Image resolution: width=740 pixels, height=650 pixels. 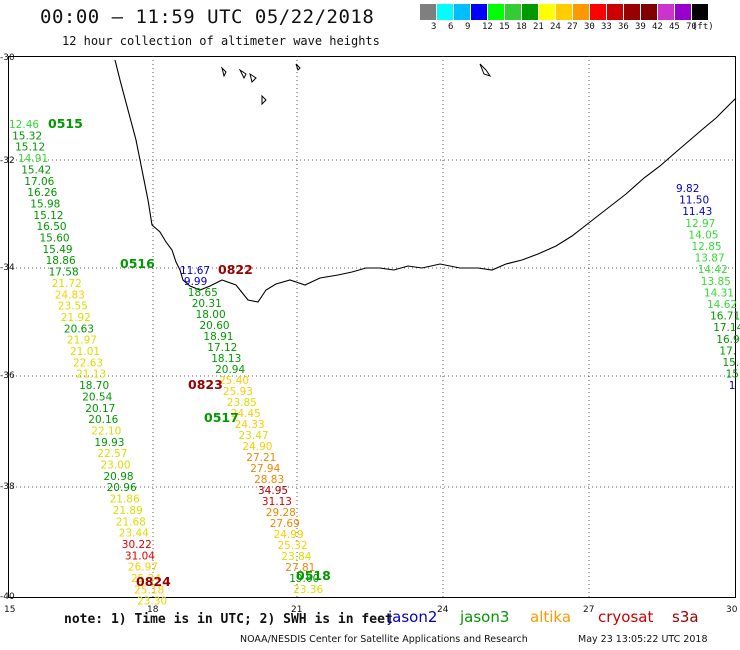 What do you see at coordinates (36, 170) in the screenshot?
I see `track-0515-value: 15.42` at bounding box center [36, 170].